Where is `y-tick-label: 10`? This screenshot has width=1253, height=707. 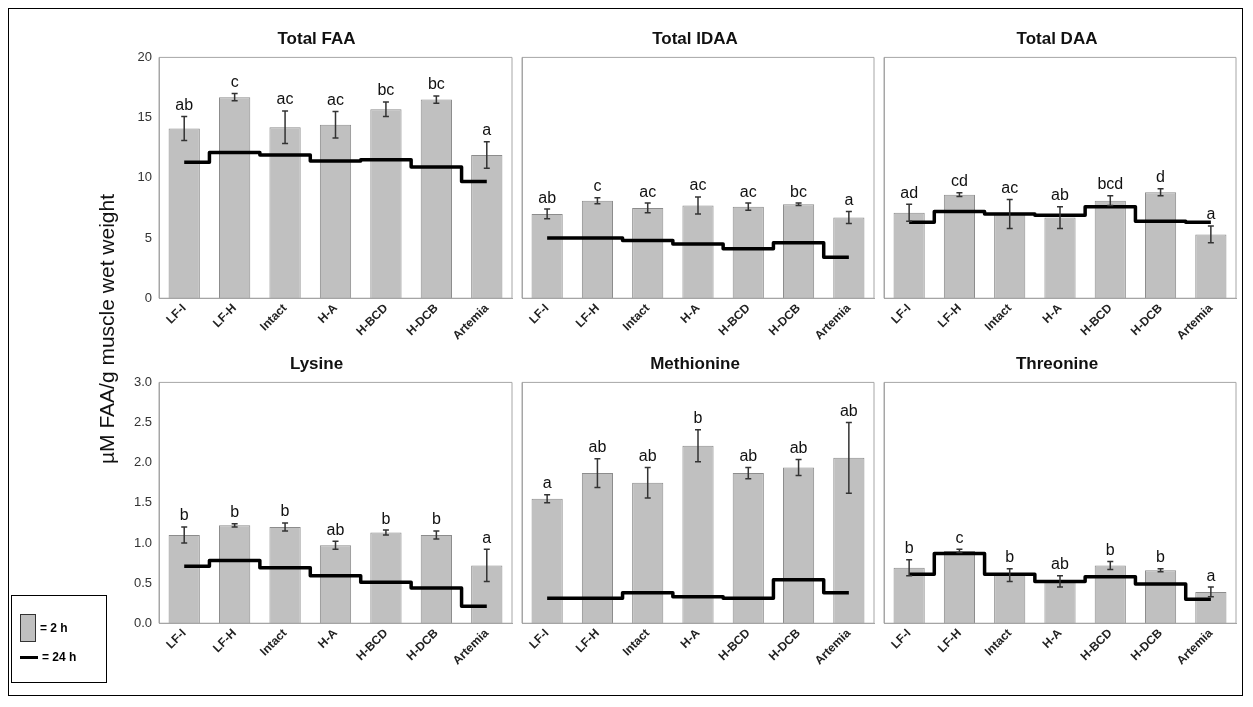 y-tick-label: 10 is located at coordinates (144, 177).